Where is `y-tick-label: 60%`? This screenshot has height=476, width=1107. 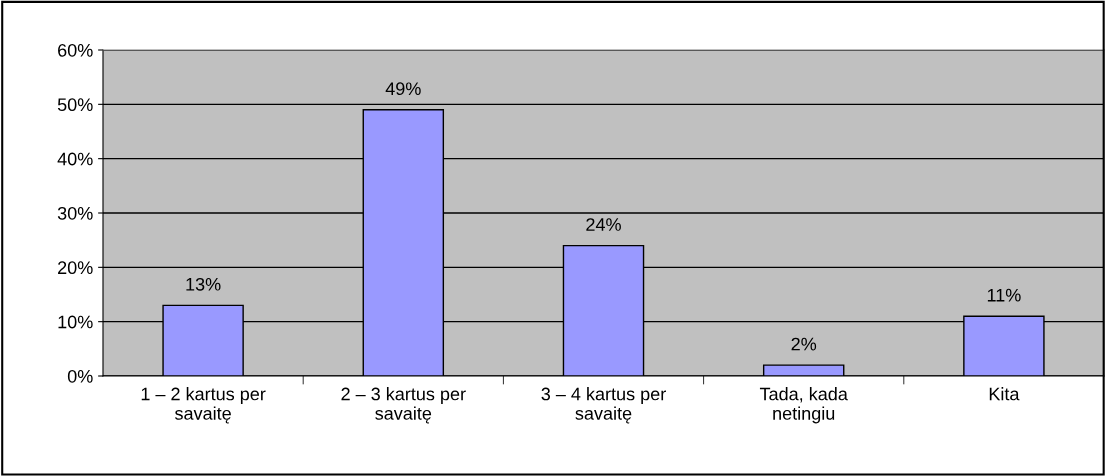
y-tick-label: 60% is located at coordinates (75, 50).